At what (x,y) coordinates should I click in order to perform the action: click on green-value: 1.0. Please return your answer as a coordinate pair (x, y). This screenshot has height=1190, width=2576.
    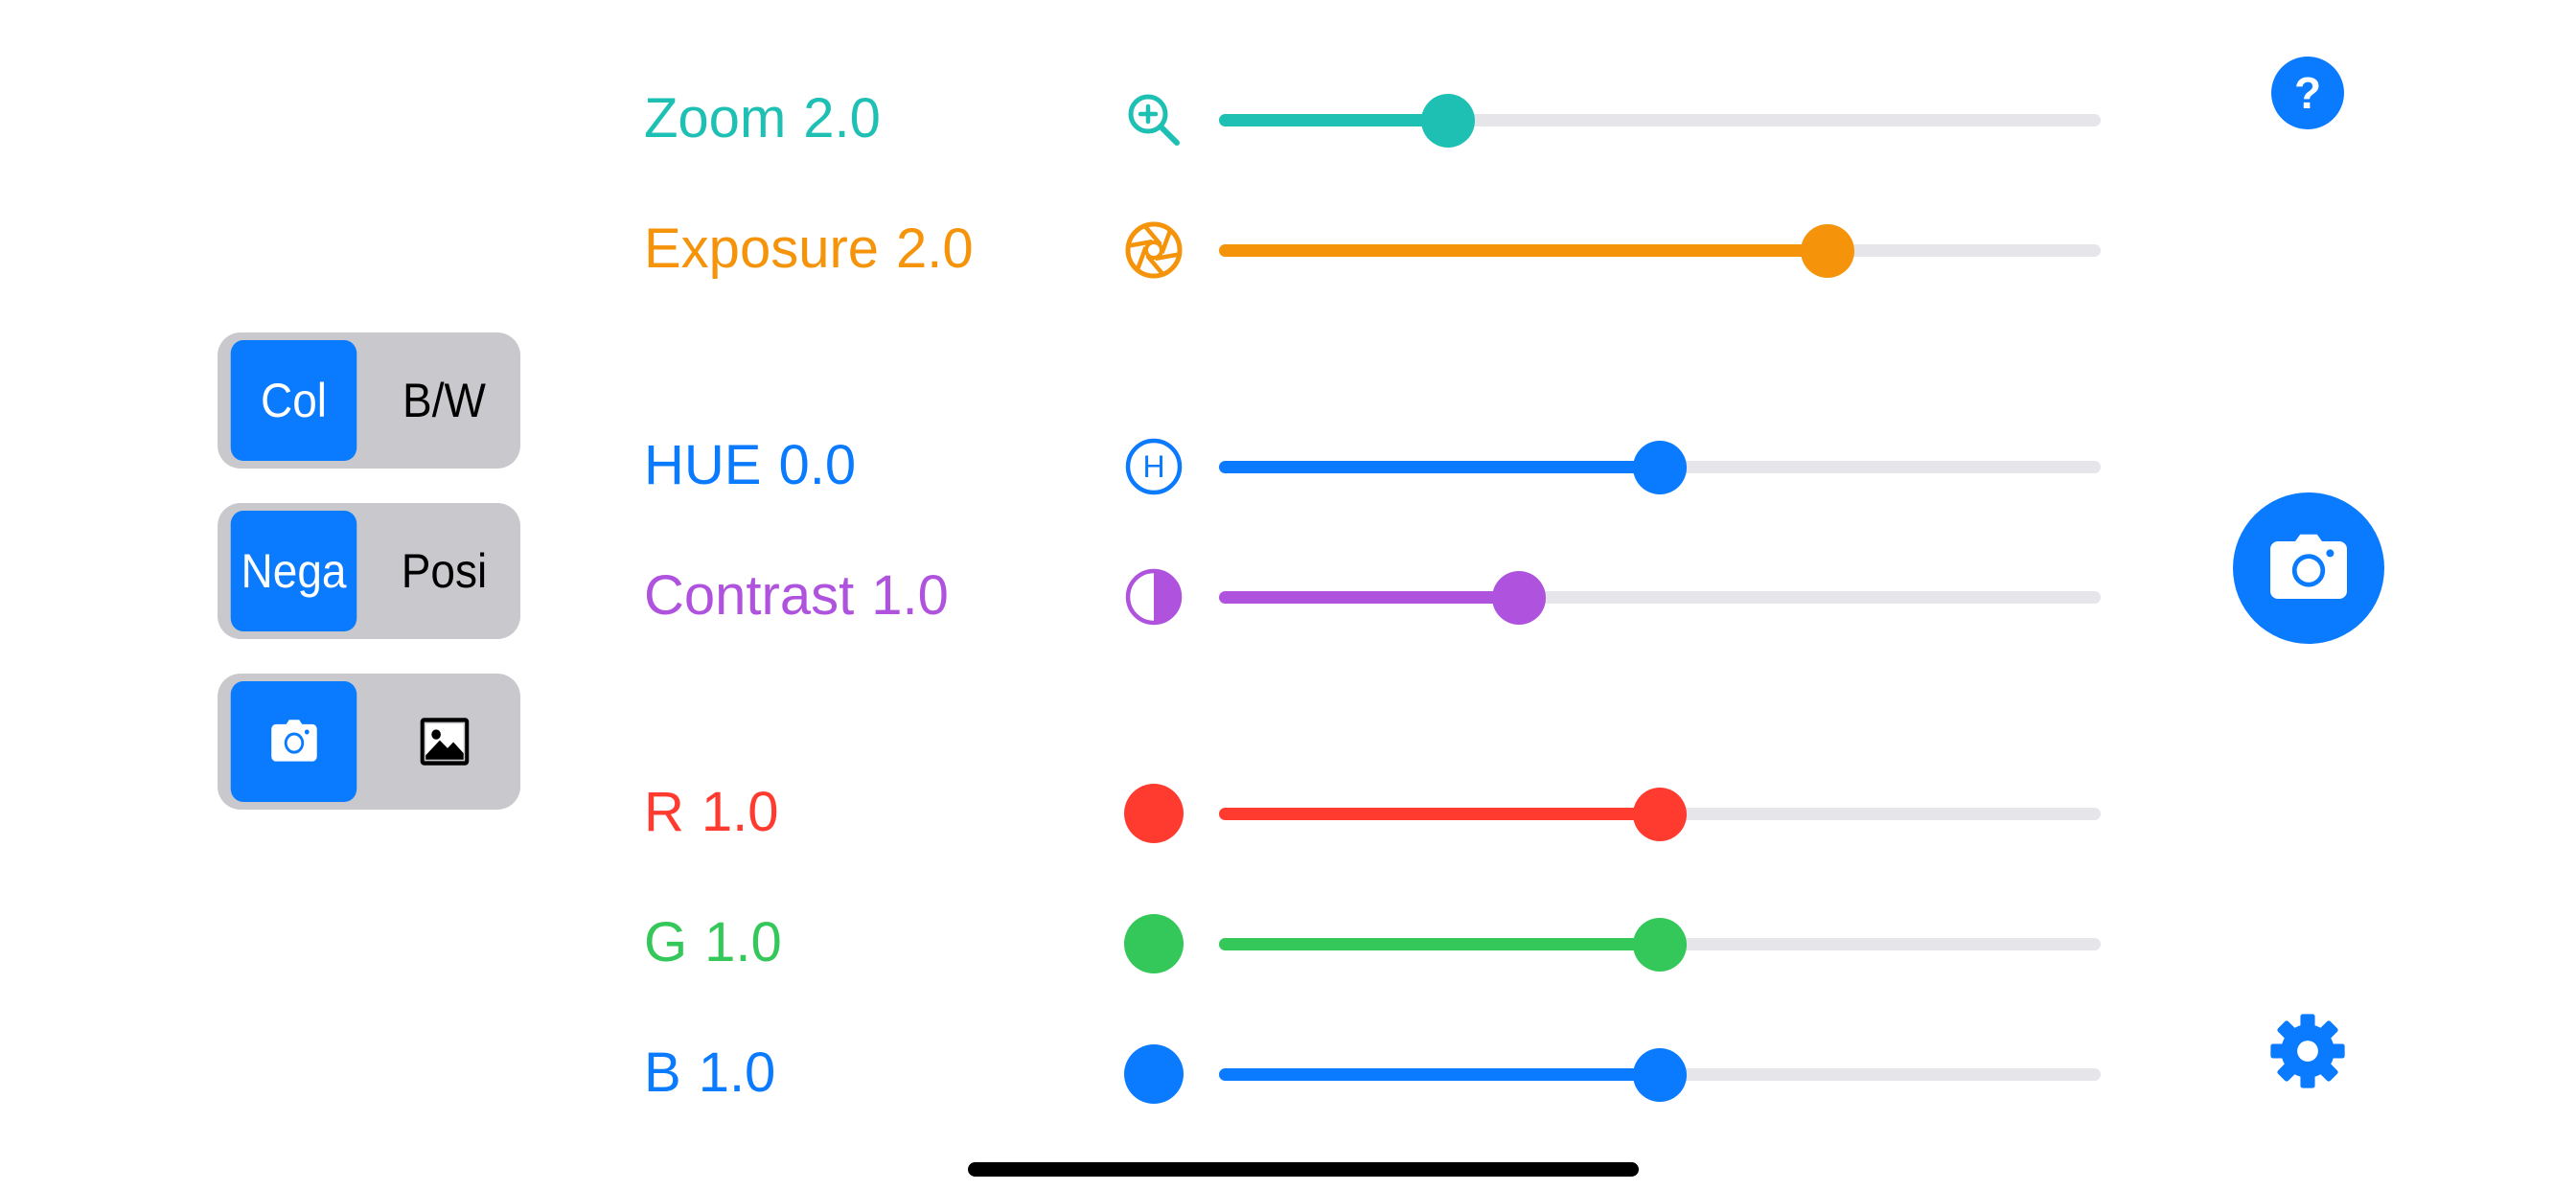
    Looking at the image, I should click on (743, 942).